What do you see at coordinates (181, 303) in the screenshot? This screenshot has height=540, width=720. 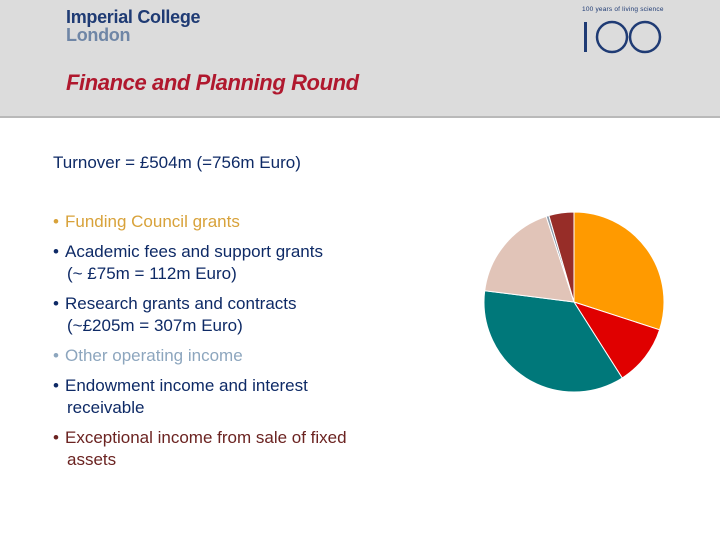 I see `bullet-main: Research grants and contracts` at bounding box center [181, 303].